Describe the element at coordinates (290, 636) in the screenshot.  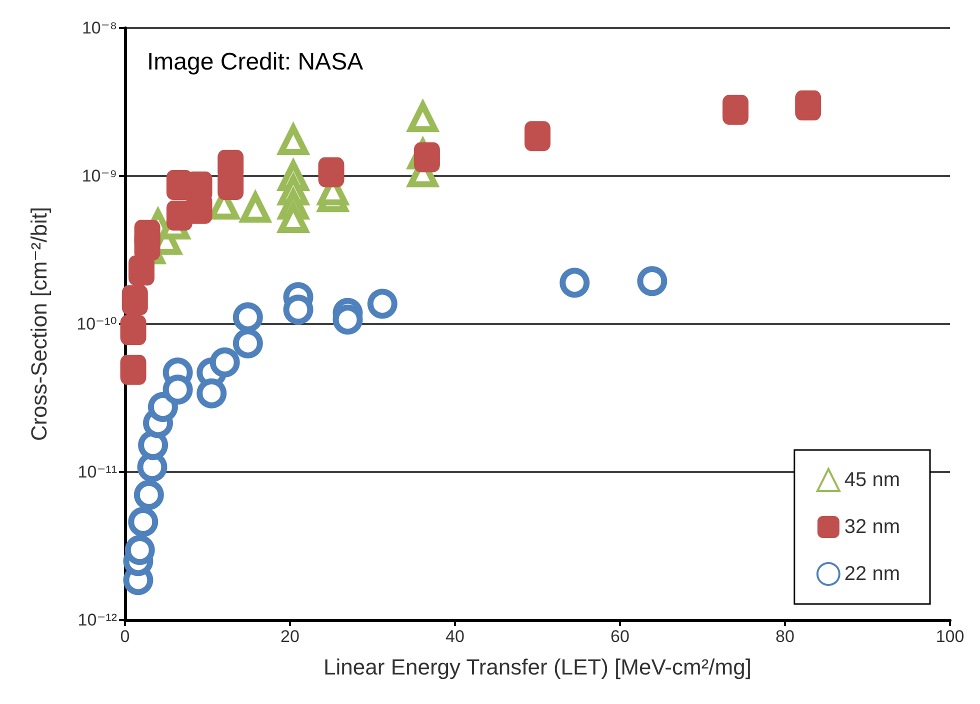
I see `x-tick-label: 20` at that location.